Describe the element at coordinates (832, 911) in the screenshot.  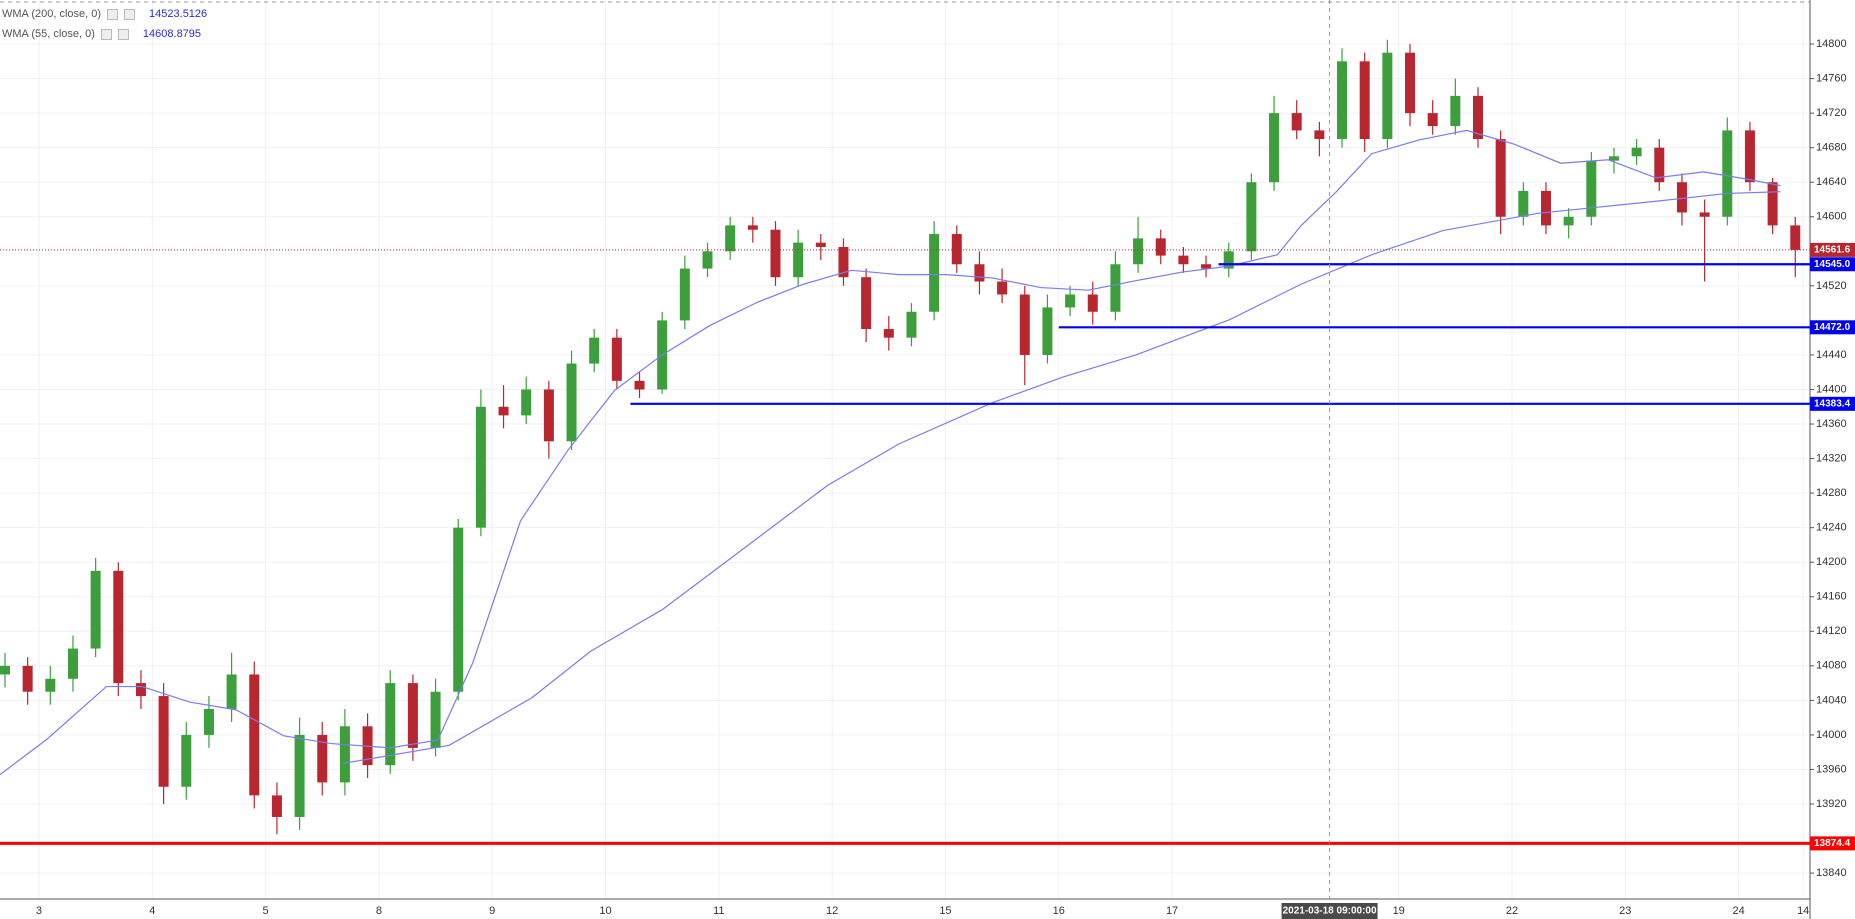
I see `x-tick-label: 12` at that location.